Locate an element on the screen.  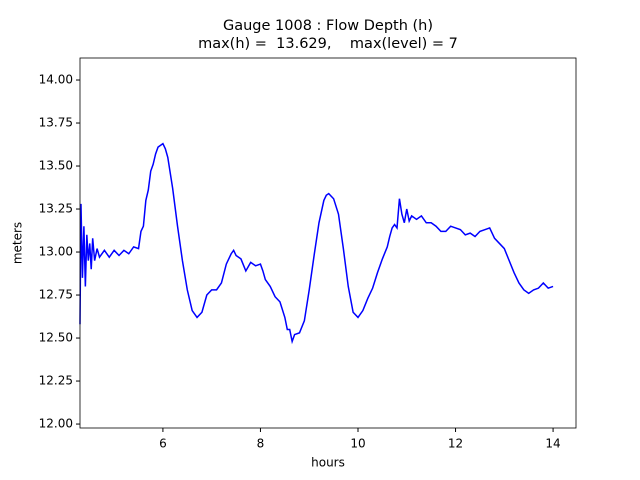
y-tick-label: 14.00 is located at coordinates (56, 80).